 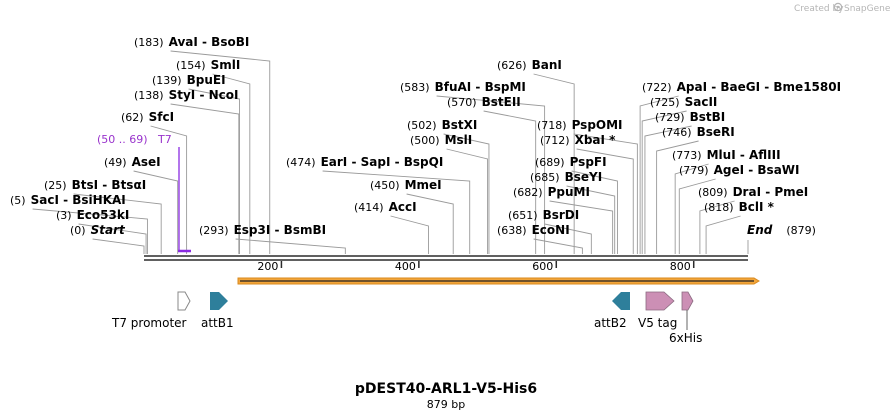 I want to click on site-name: BfuAI - BspMI, so click(x=480, y=87).